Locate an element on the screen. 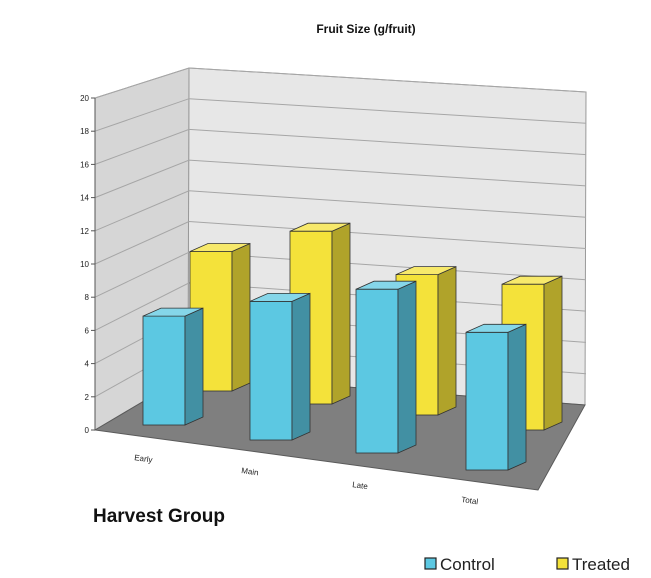 Image resolution: width=651 pixels, height=578 pixels. legend-label: Treated is located at coordinates (601, 564).